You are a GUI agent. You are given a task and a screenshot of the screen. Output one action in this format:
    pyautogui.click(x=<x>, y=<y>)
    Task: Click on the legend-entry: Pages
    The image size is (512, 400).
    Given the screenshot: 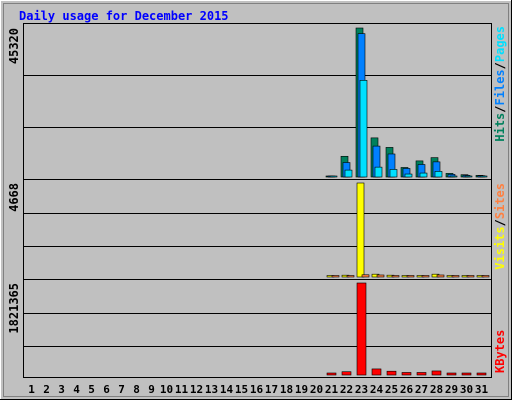 What is the action you would take?
    pyautogui.click(x=500, y=44)
    